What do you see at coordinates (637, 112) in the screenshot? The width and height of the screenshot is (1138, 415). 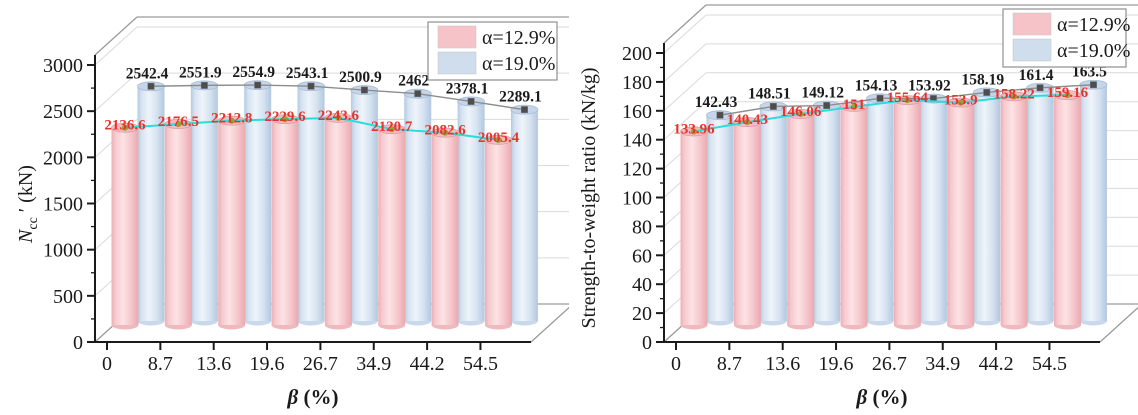 I see `y-tick-label: 160` at bounding box center [637, 112].